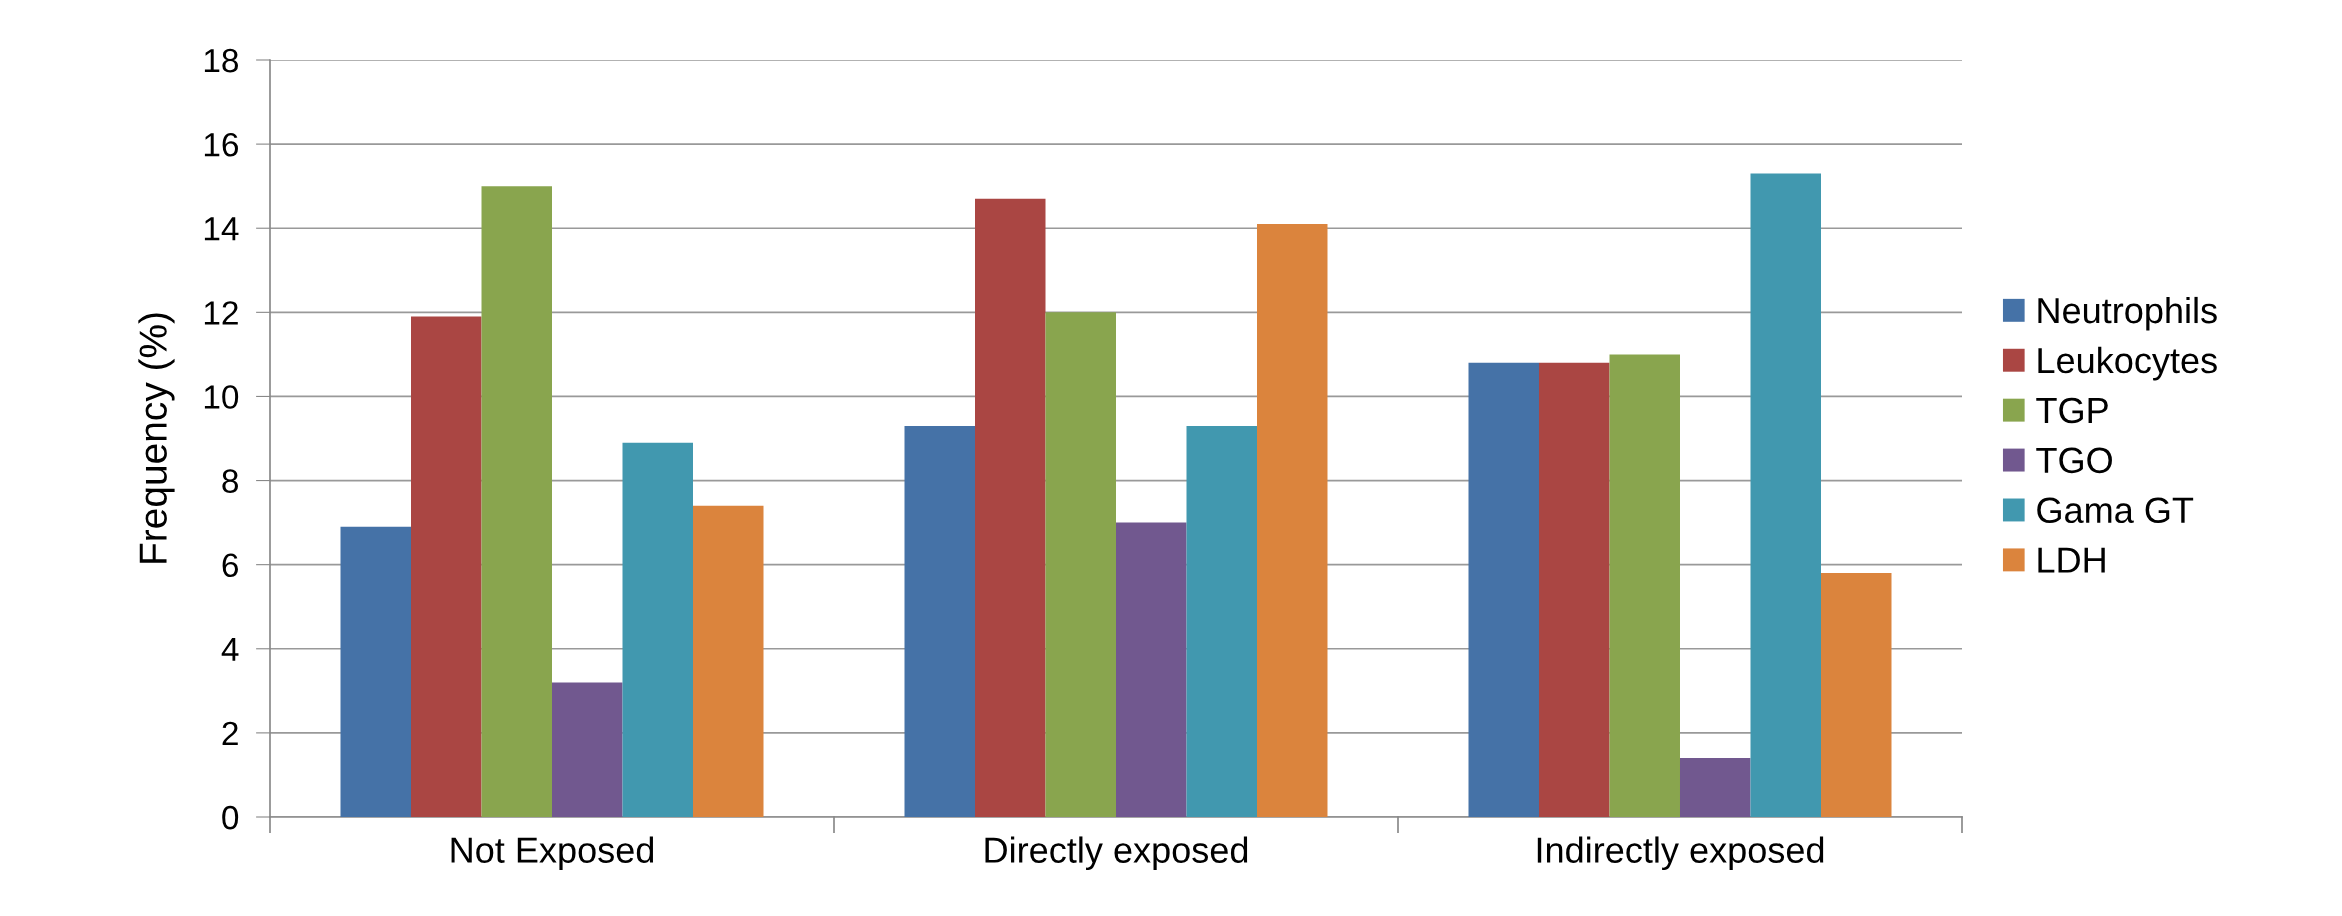  What do you see at coordinates (2072, 410) in the screenshot?
I see `legend-label: TGP` at bounding box center [2072, 410].